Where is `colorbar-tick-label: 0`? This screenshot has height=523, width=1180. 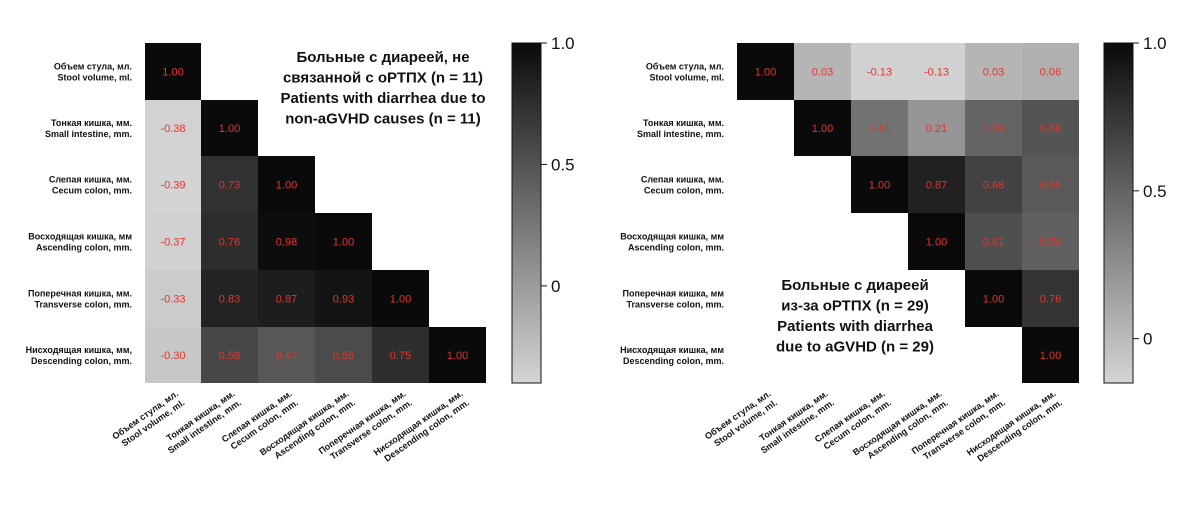
colorbar-tick-label: 0 is located at coordinates (555, 286).